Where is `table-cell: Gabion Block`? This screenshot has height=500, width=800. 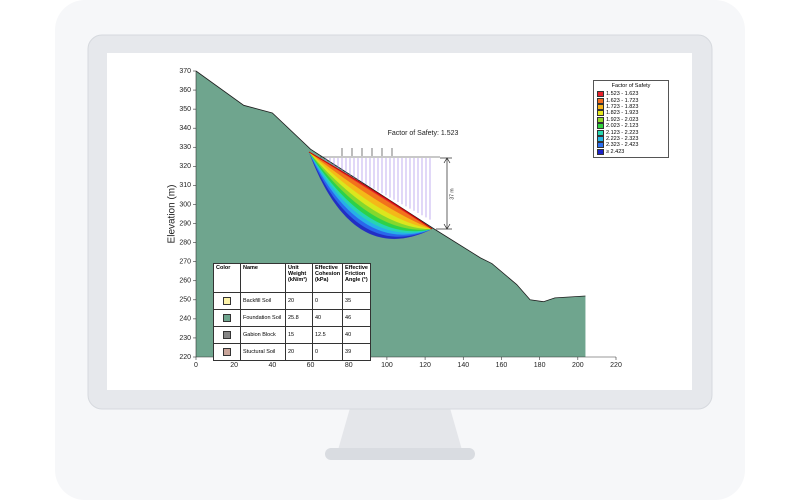
table-cell: Gabion Block is located at coordinates (263, 335).